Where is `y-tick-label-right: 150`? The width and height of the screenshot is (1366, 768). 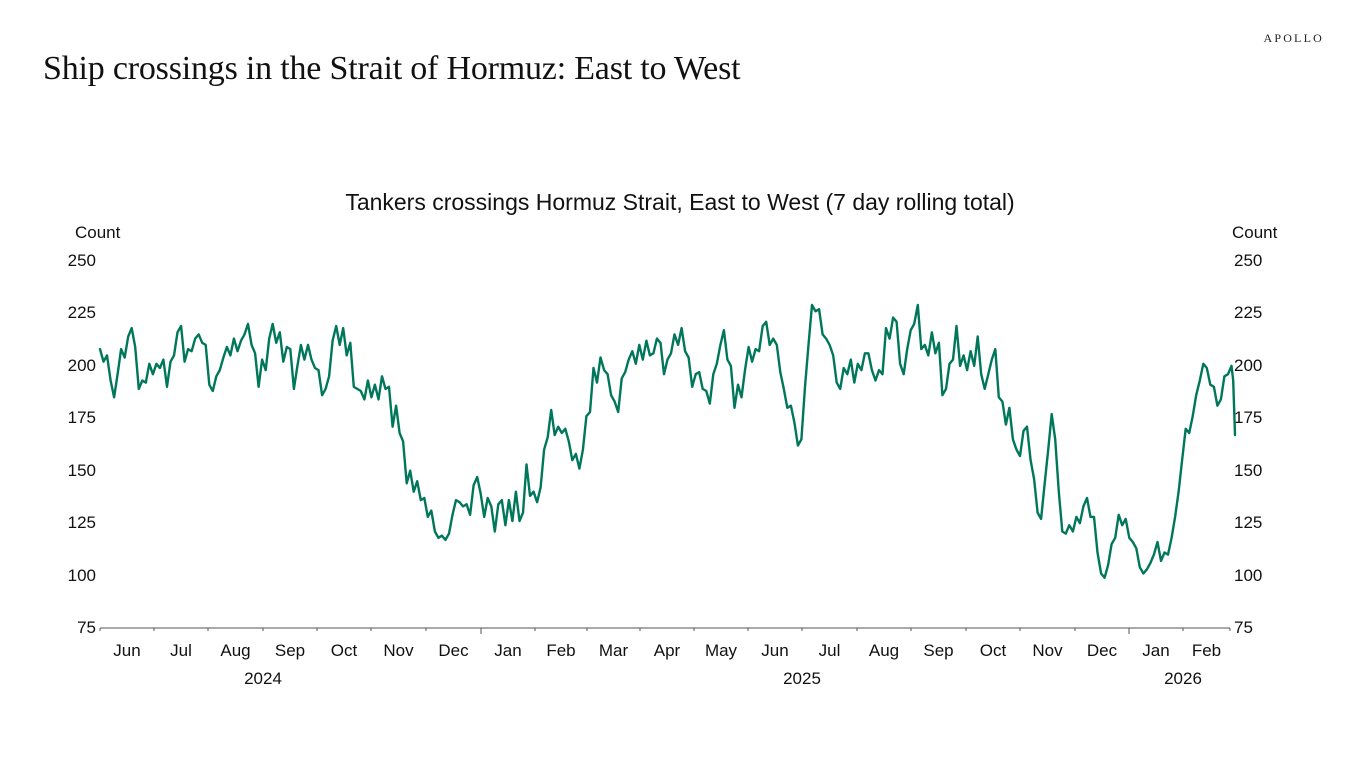
y-tick-label-right: 150 is located at coordinates (1248, 470).